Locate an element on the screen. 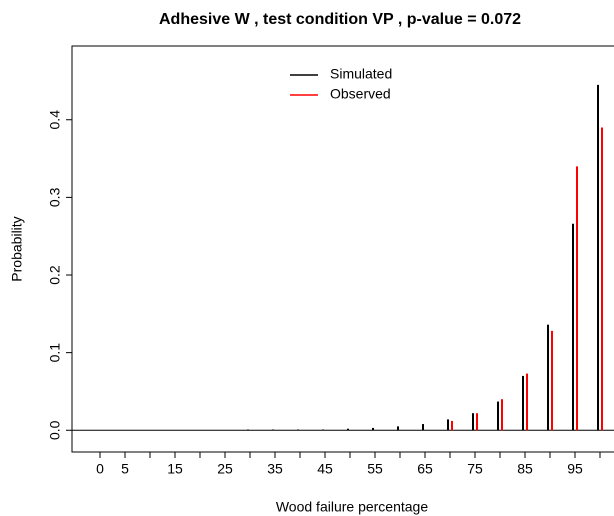  y-tick-label: 0.2 is located at coordinates (55, 275).